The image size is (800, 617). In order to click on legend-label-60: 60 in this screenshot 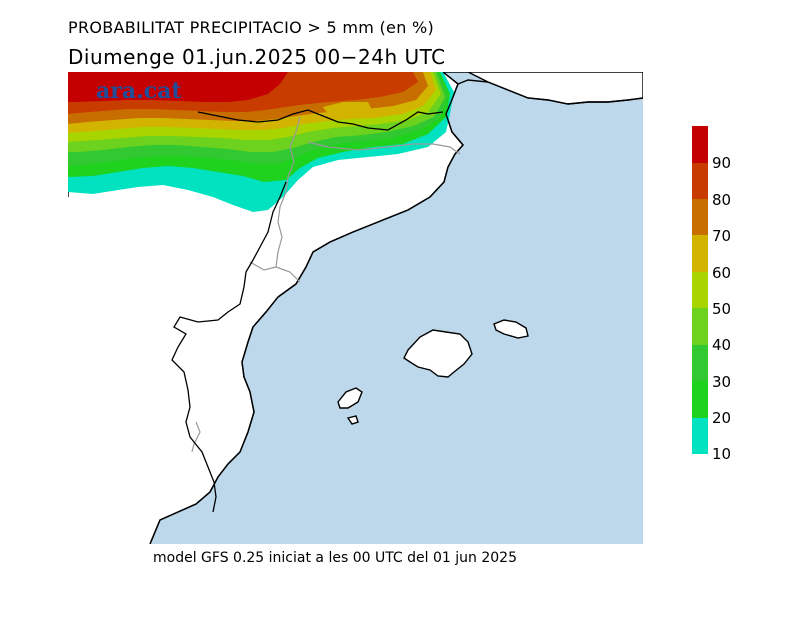, I will do `click(722, 273)`.